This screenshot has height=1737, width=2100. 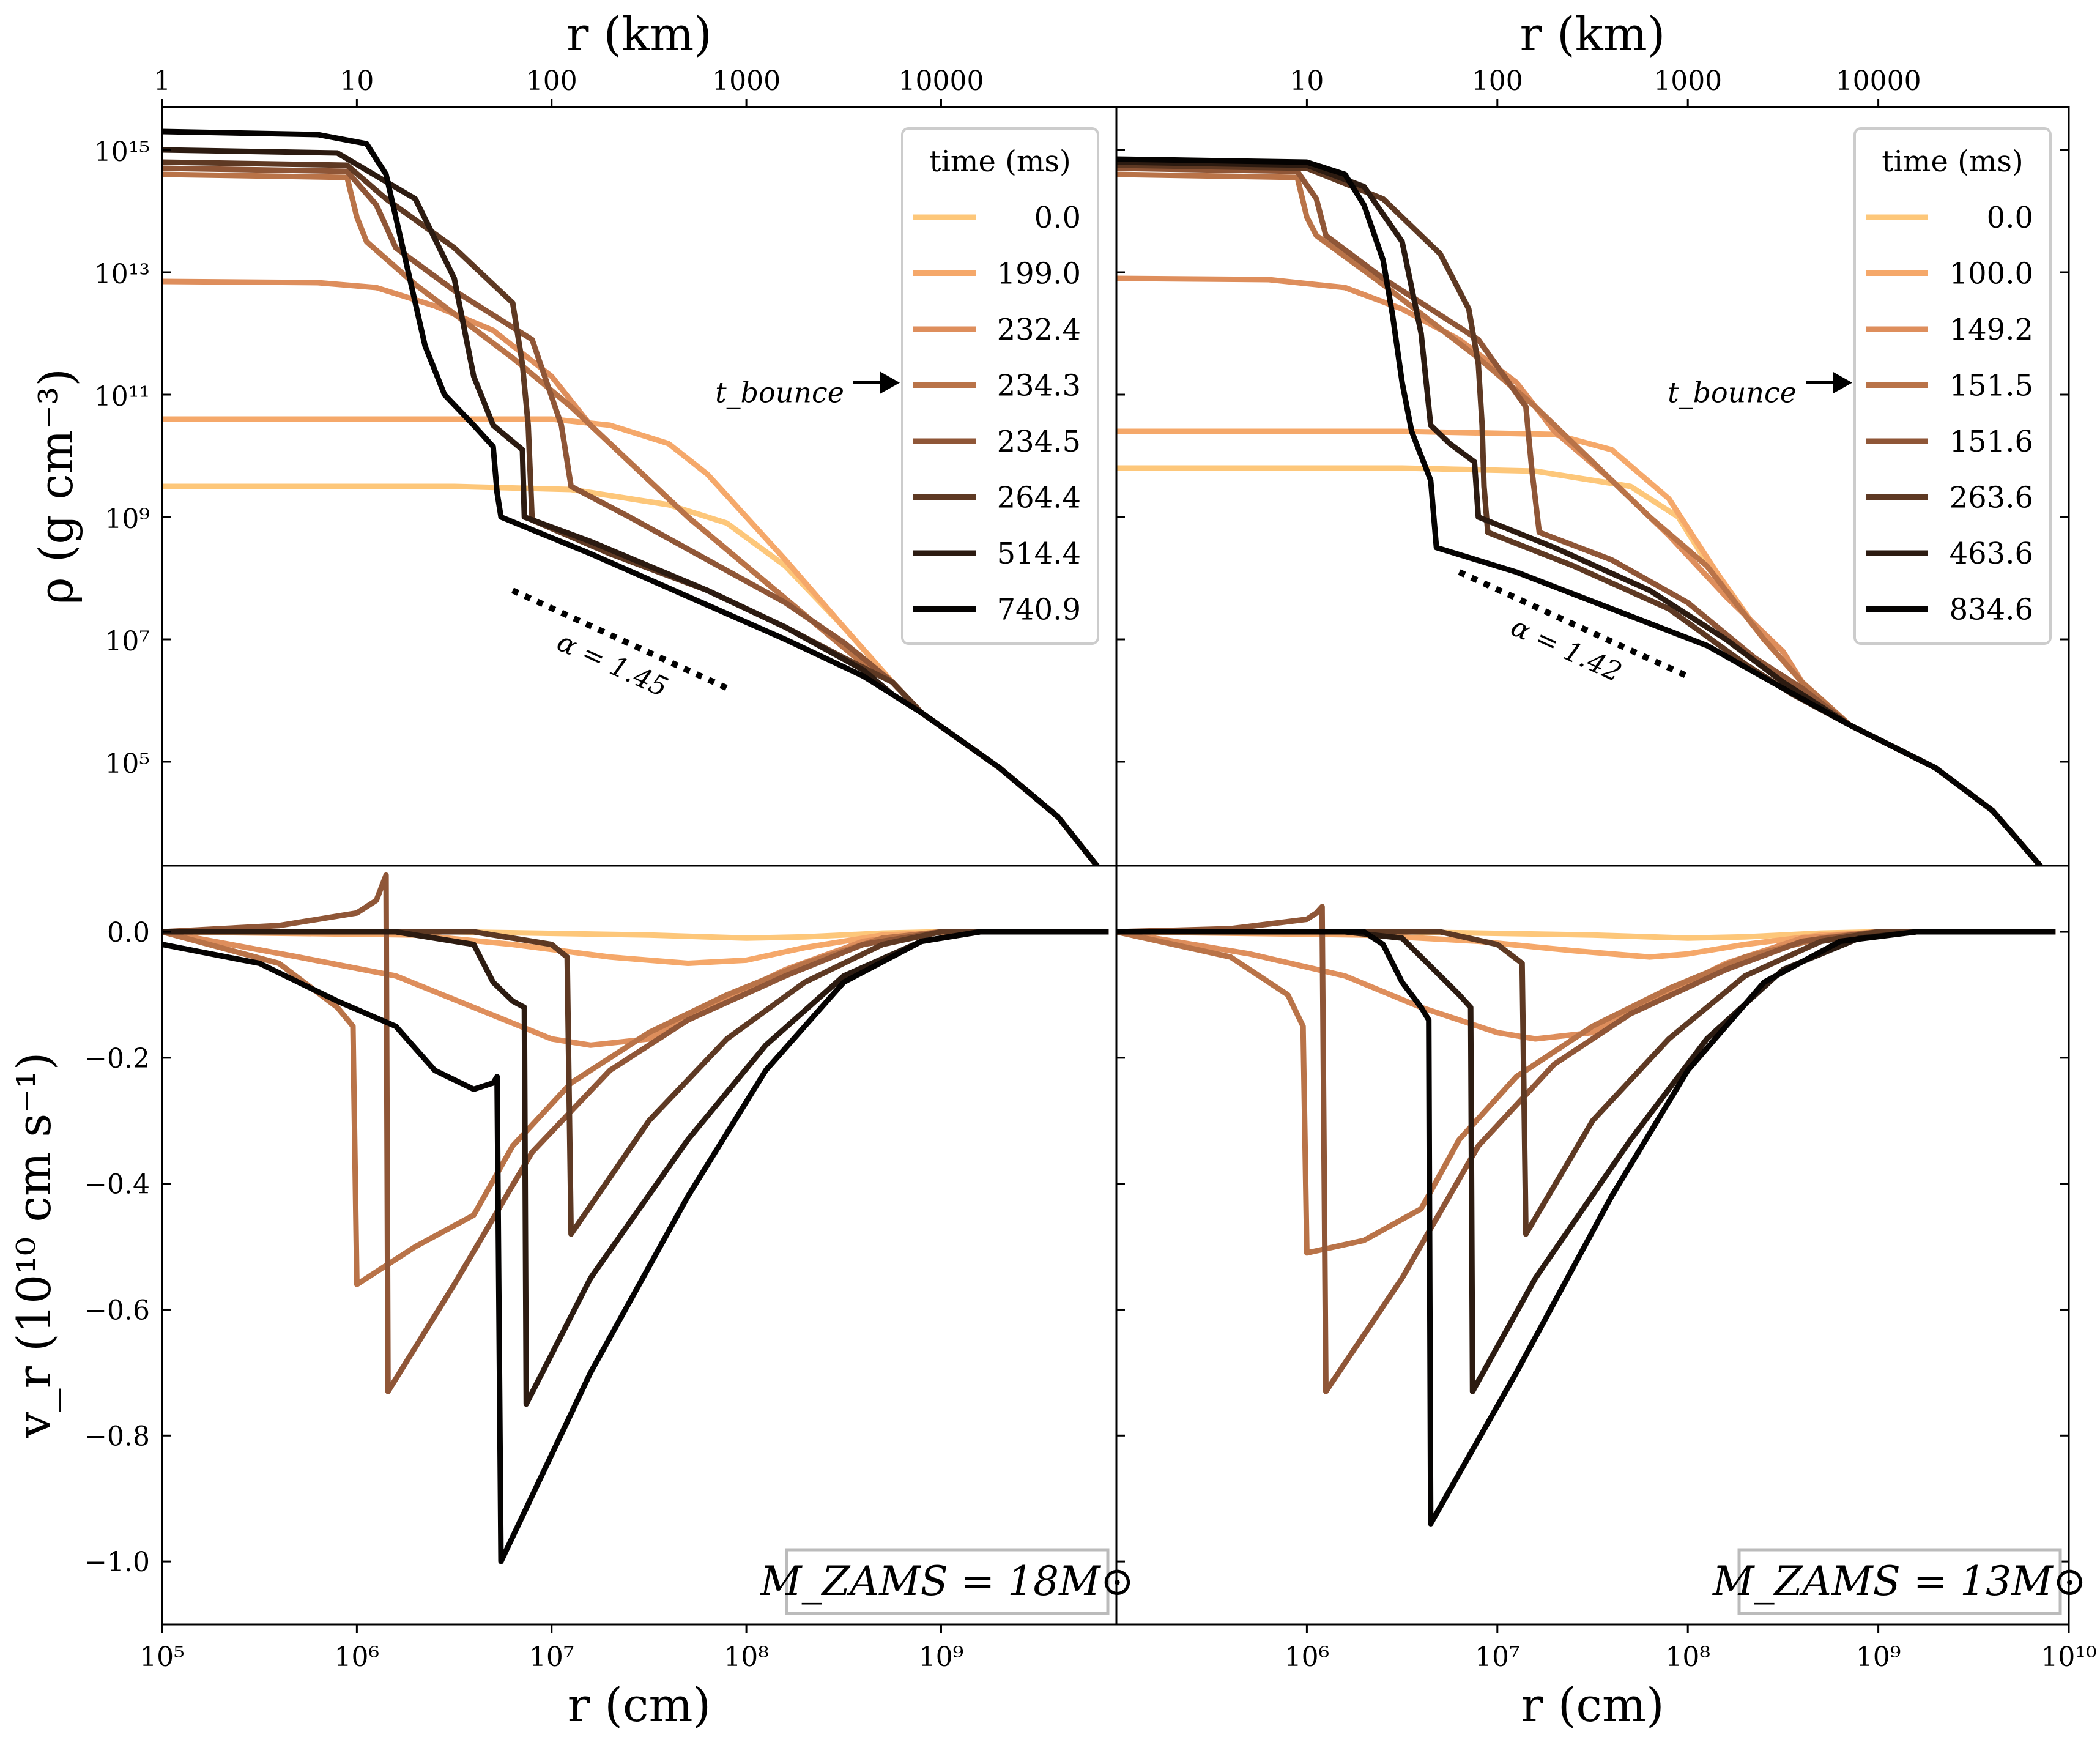 What do you see at coordinates (117, 1184) in the screenshot?
I see `velocity-tick-label: −0.4` at bounding box center [117, 1184].